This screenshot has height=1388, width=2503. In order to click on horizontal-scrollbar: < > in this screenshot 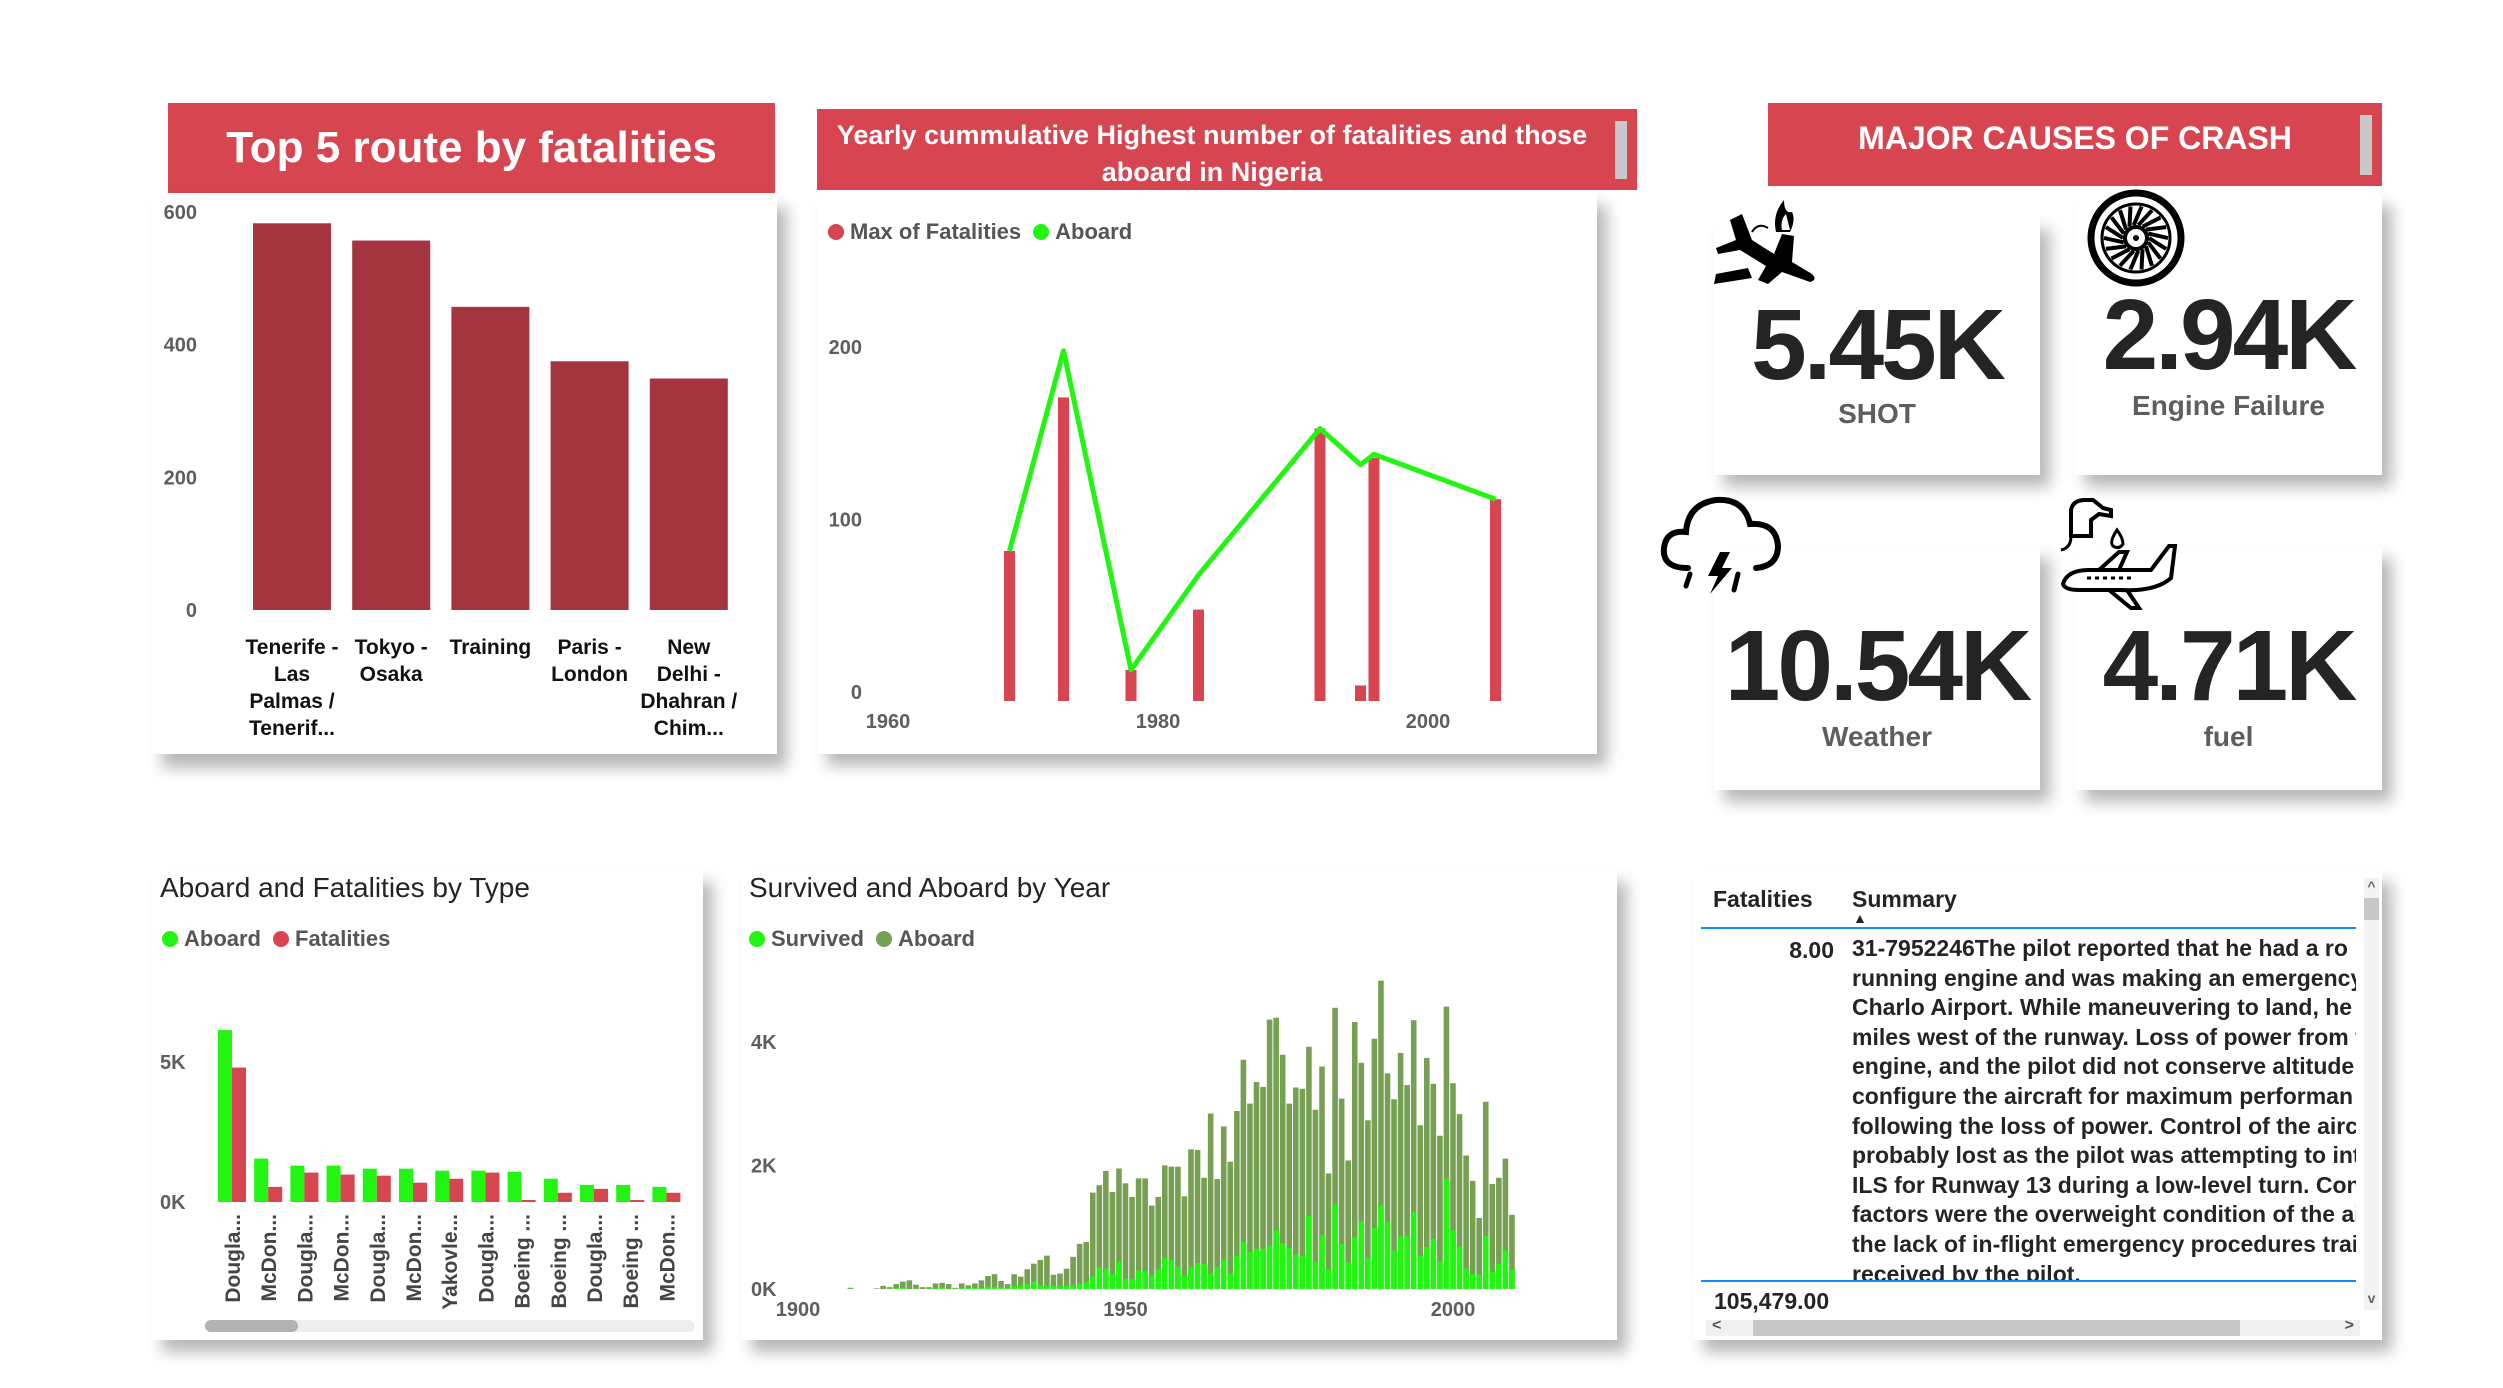, I will do `click(2033, 1326)`.